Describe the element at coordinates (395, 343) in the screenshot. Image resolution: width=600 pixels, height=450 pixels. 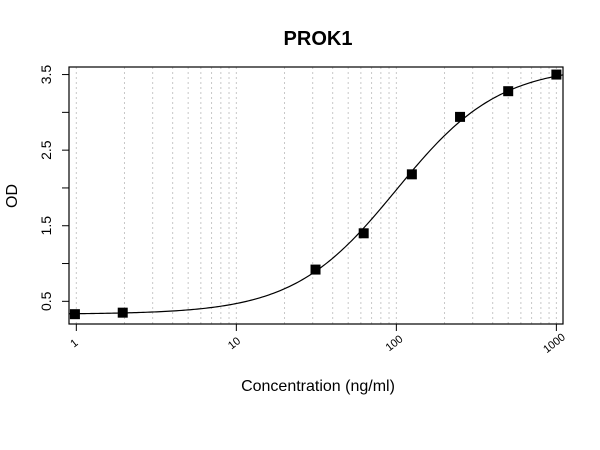
I see `x-tick-label: 100` at that location.